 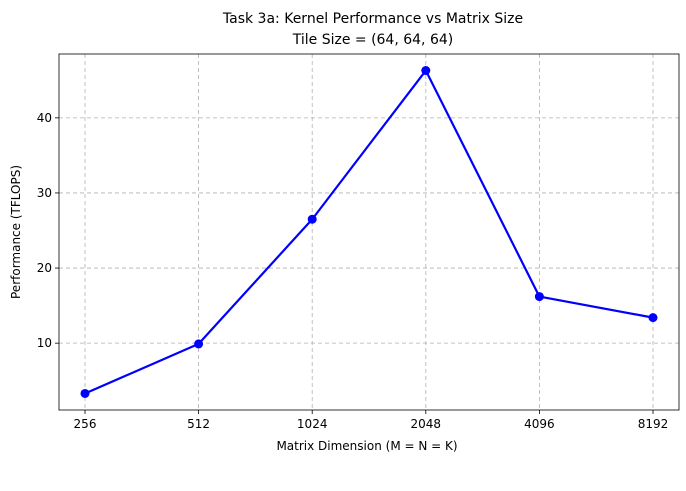 What do you see at coordinates (371, 420) in the screenshot?
I see `x-axis-ticks: 256 512 1024 2048 4096 8192` at bounding box center [371, 420].